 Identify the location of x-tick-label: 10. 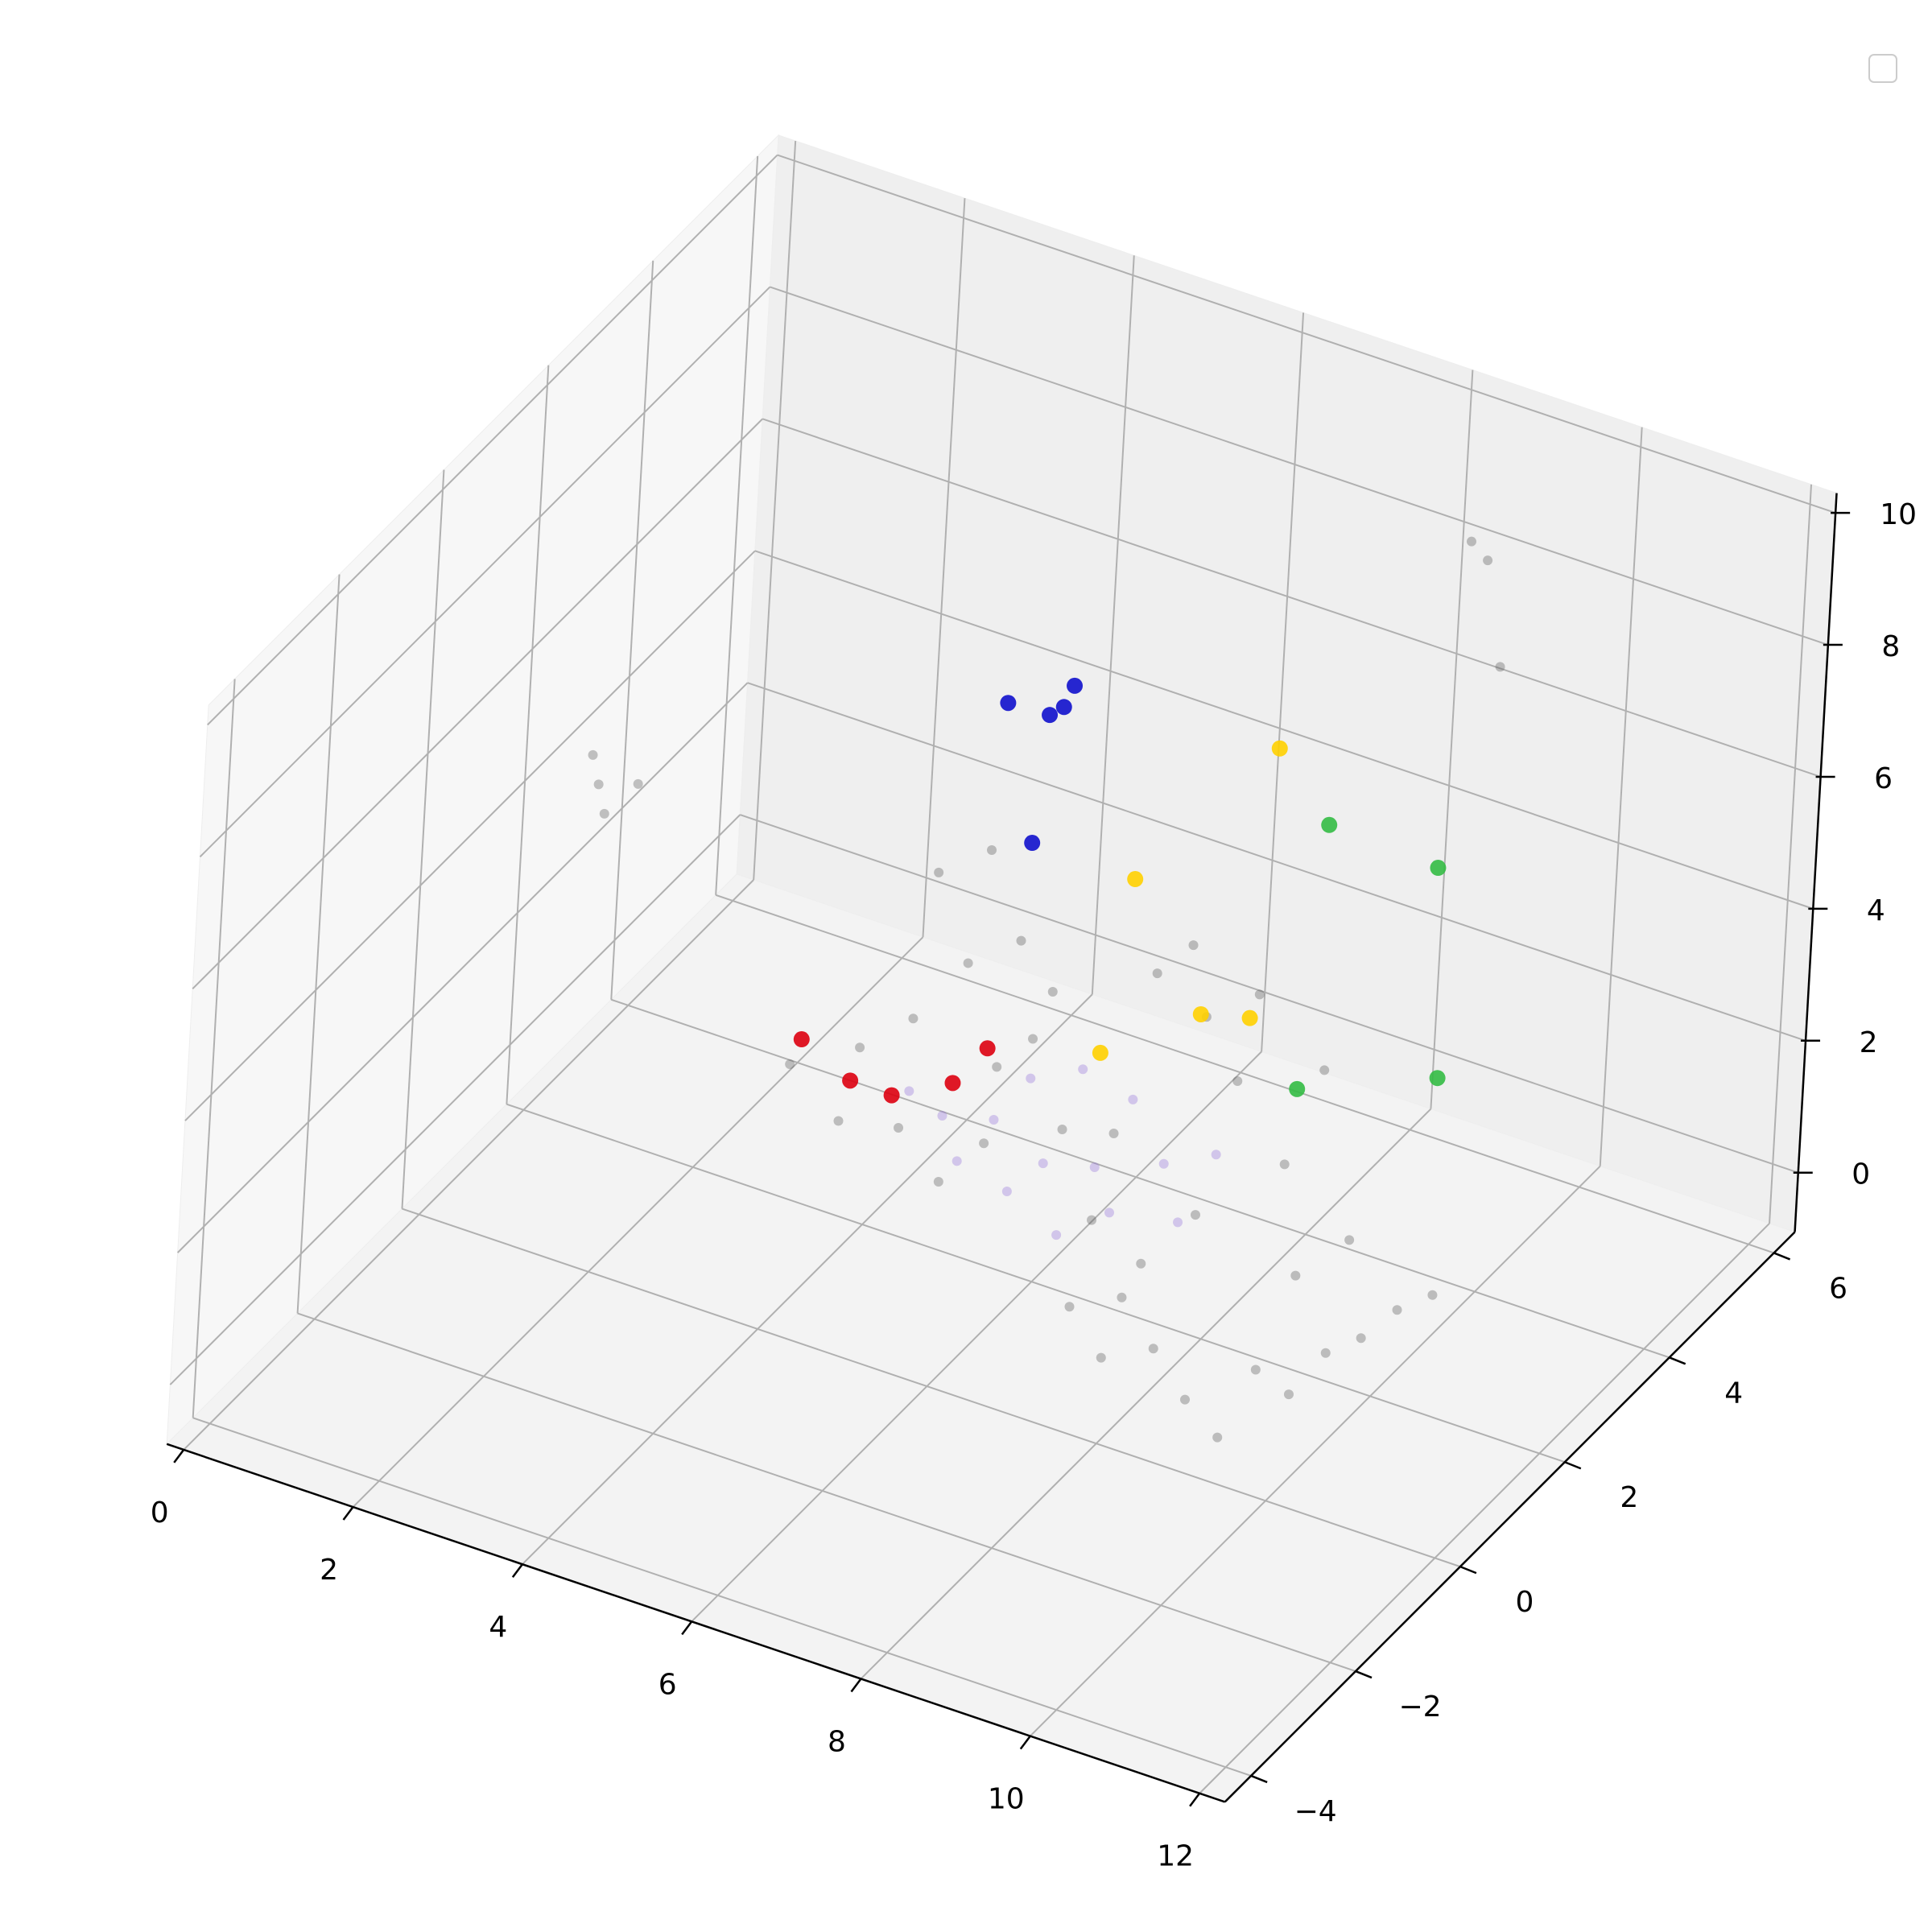
(1007, 1799).